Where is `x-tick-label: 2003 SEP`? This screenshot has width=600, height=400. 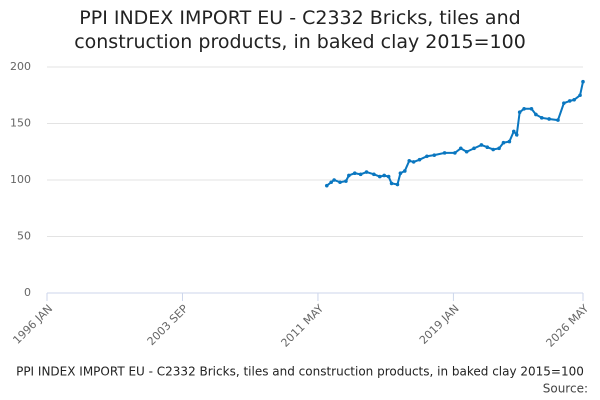
x-tick-label: 2003 SEP is located at coordinates (168, 325).